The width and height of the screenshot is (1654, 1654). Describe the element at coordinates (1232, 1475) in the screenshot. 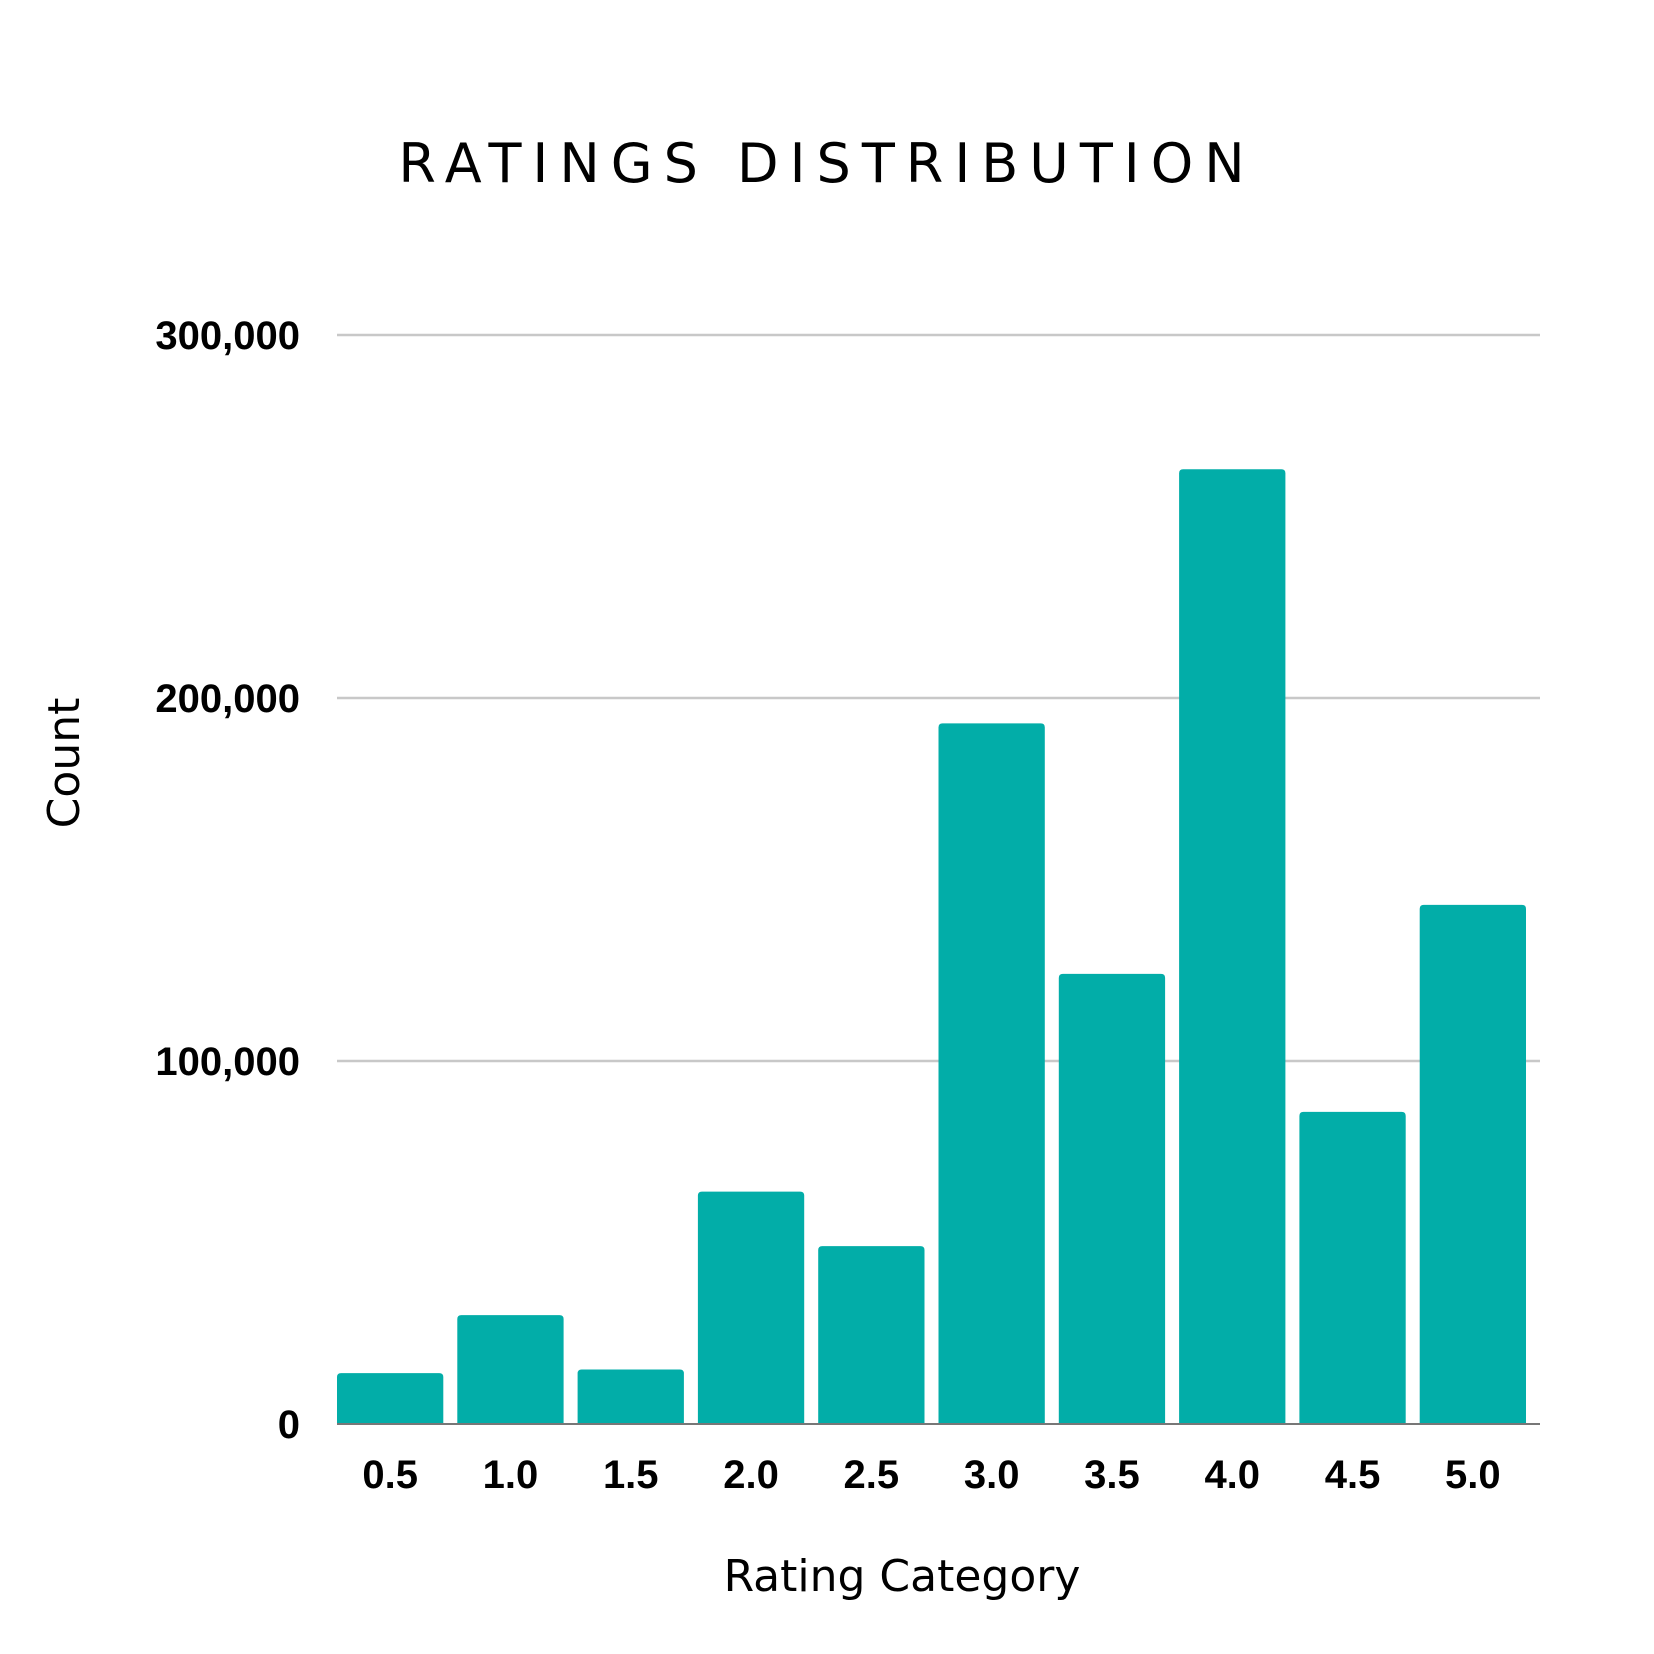

I see `x-tick-label: 4.0` at that location.